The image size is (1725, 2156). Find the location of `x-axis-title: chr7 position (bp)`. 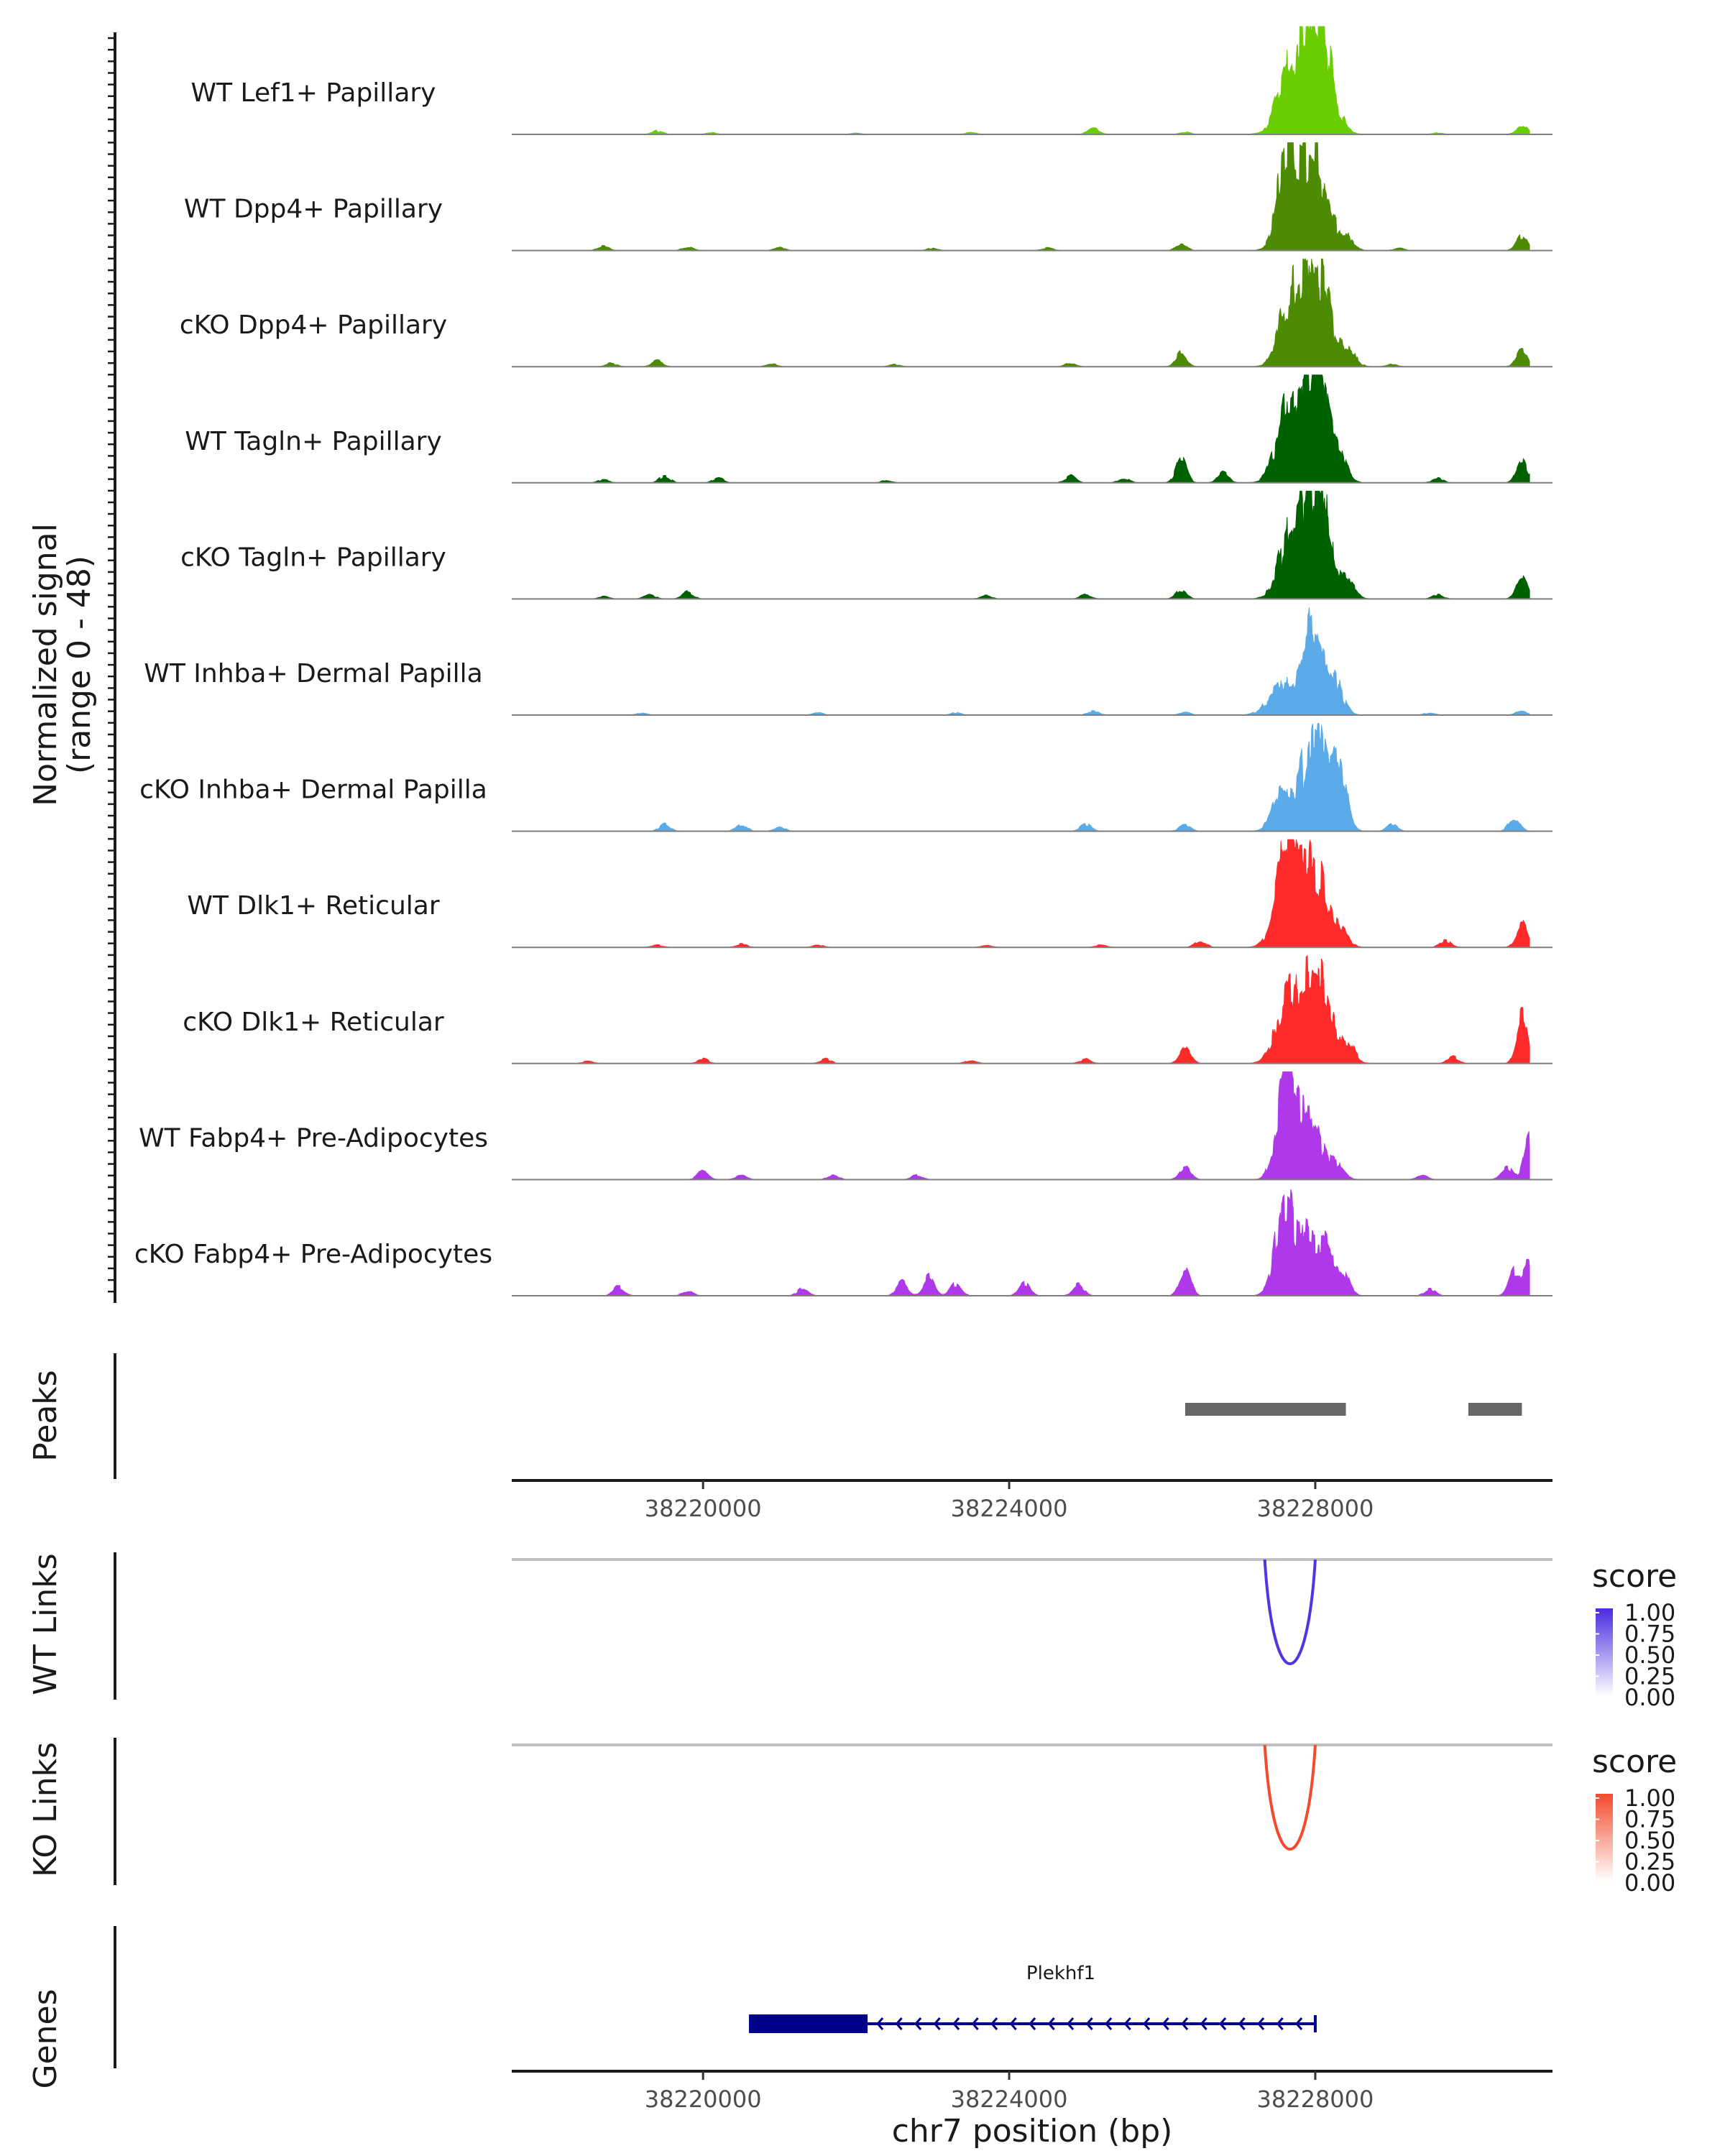

x-axis-title: chr7 position (bp) is located at coordinates (1032, 2131).